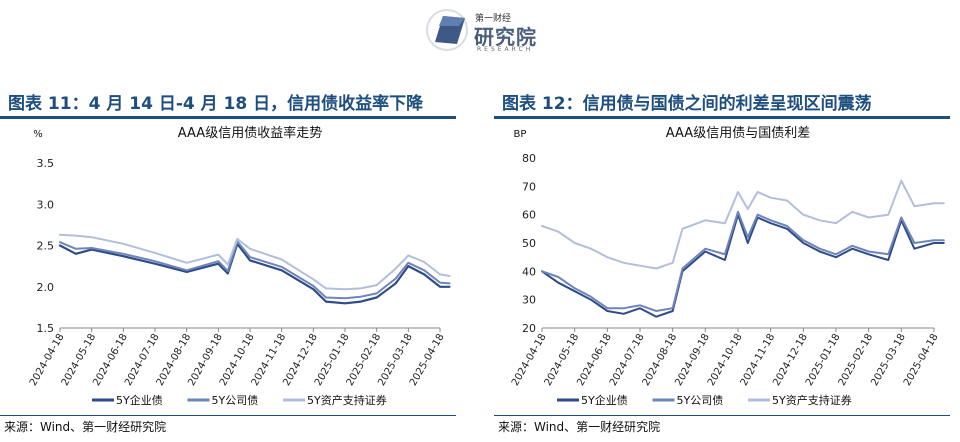 This screenshot has height=442, width=960. What do you see at coordinates (529, 300) in the screenshot?
I see `y-tick-label: 30` at bounding box center [529, 300].